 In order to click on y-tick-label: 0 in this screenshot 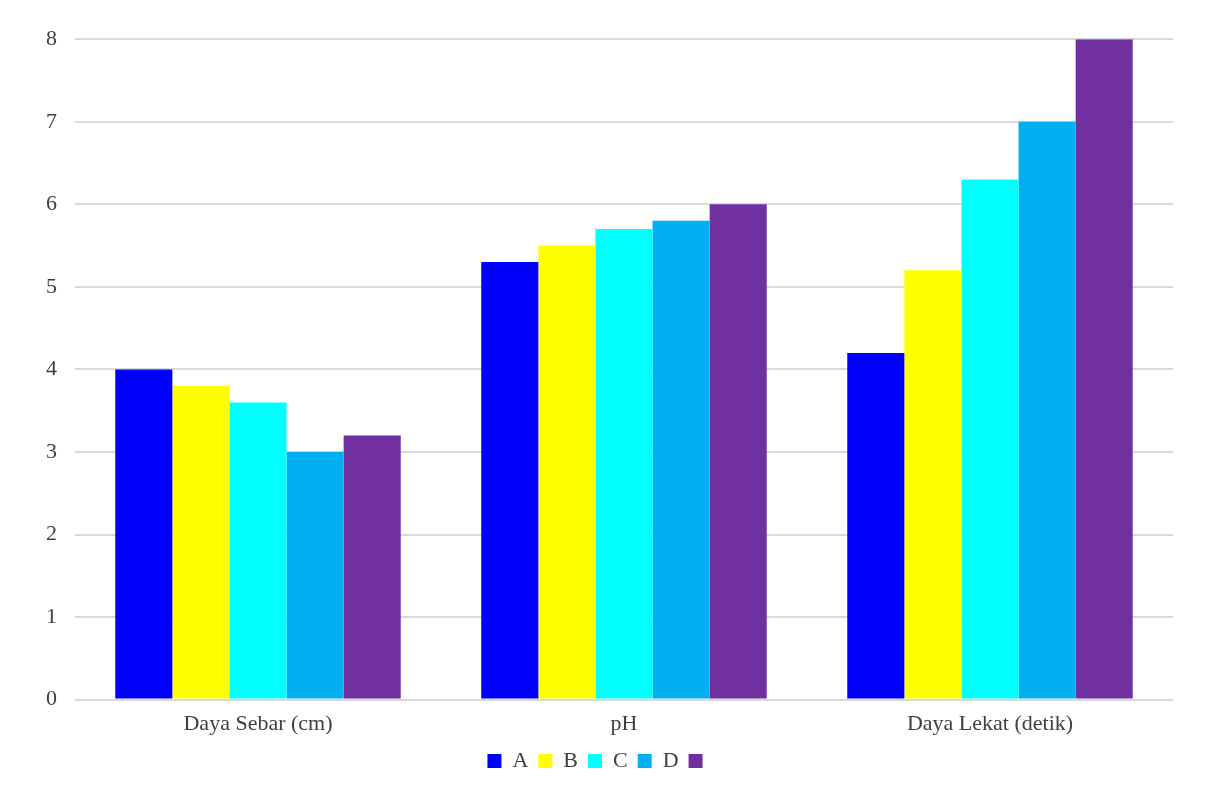, I will do `click(51, 698)`.